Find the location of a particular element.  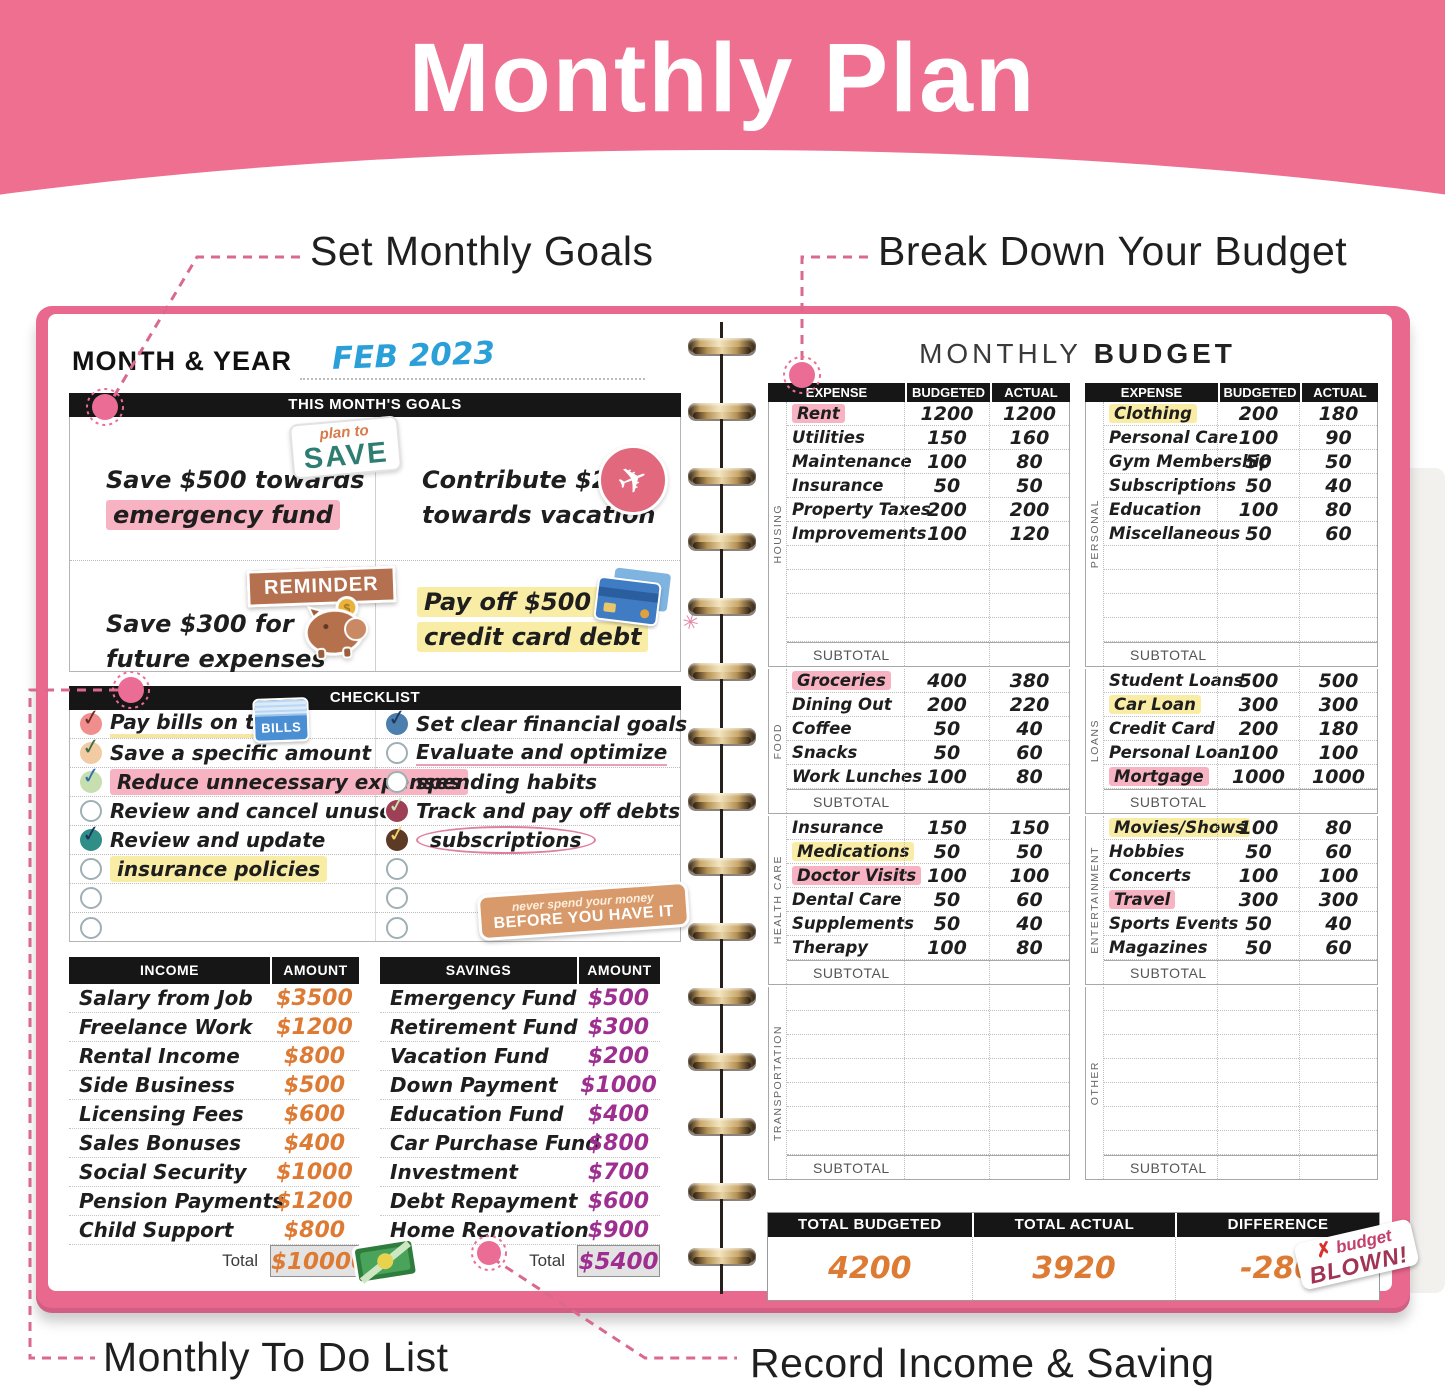

money-row-amount: $400 is located at coordinates (314, 1143).